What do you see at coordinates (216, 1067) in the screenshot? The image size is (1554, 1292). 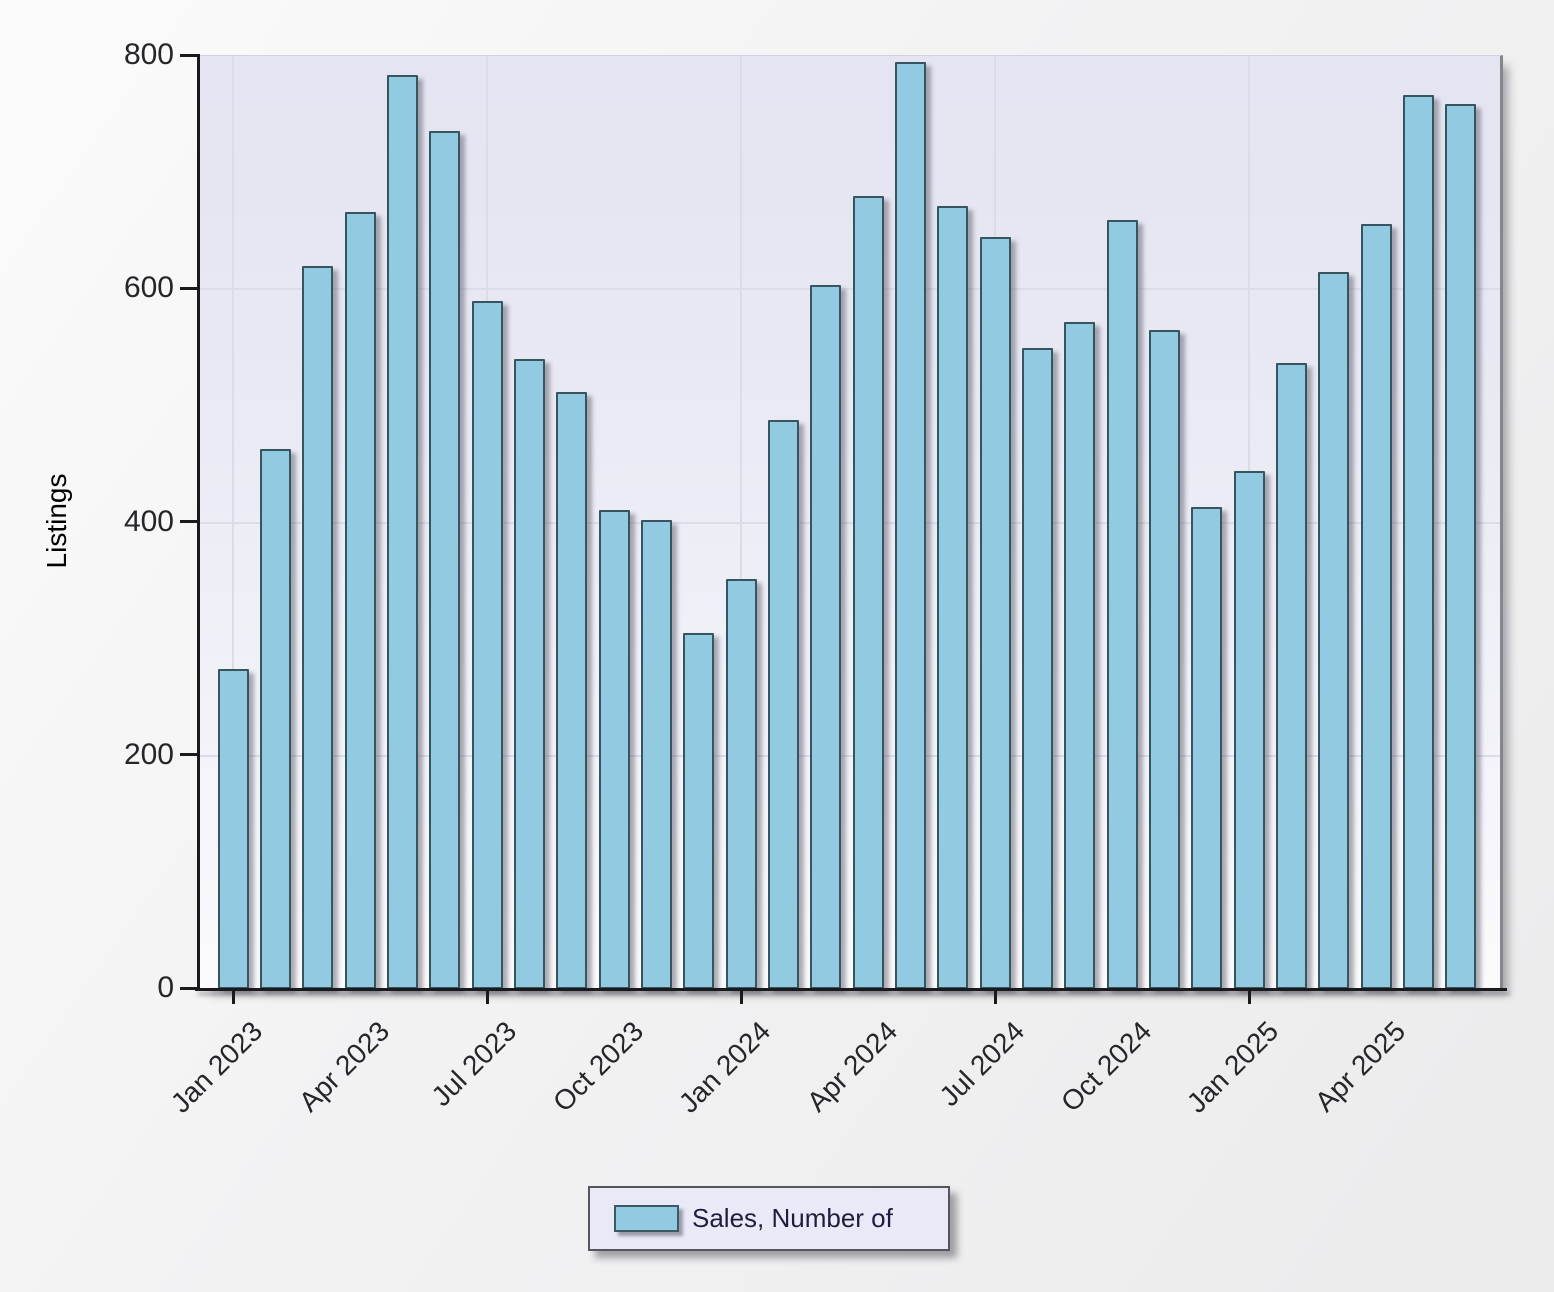 I see `x-tick-label: Jan 2023` at bounding box center [216, 1067].